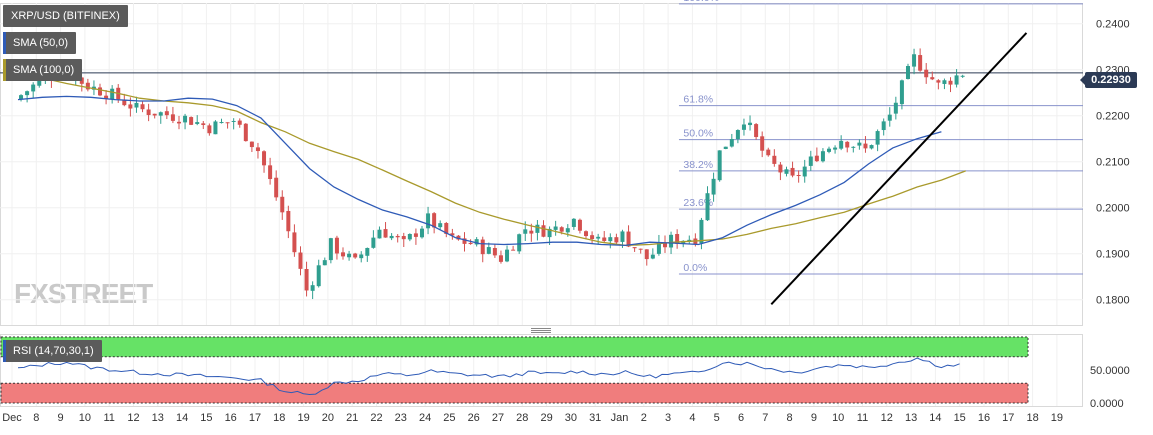 The width and height of the screenshot is (1153, 435). What do you see at coordinates (1008, 418) in the screenshot?
I see `x-tick-label: 17` at bounding box center [1008, 418].